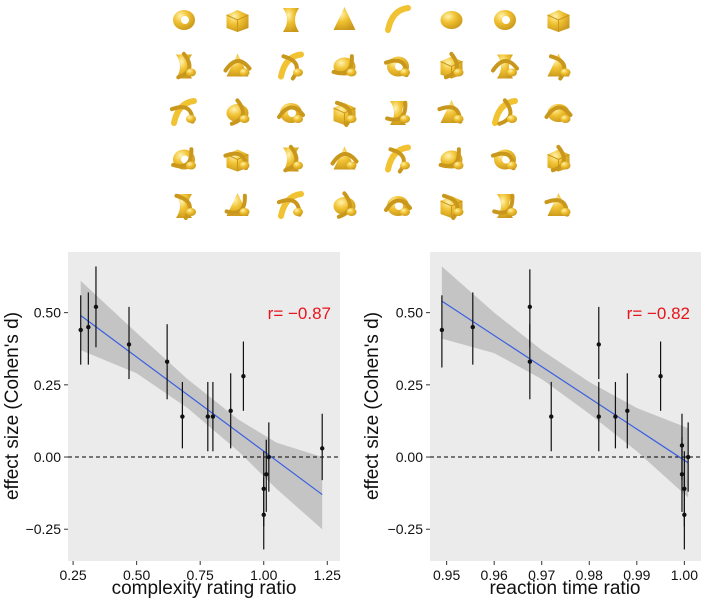 This screenshot has height=609, width=719. I want to click on x-axis-title: reaction time ratio, so click(564, 588).